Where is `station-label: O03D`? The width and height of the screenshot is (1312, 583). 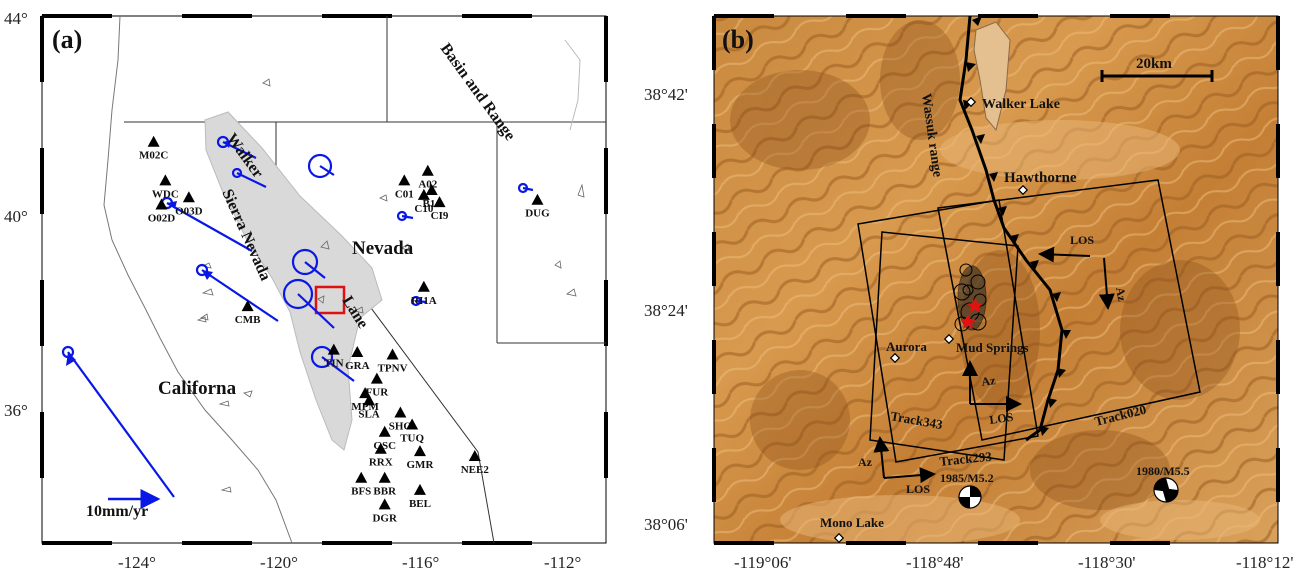 station-label: O03D is located at coordinates (189, 211).